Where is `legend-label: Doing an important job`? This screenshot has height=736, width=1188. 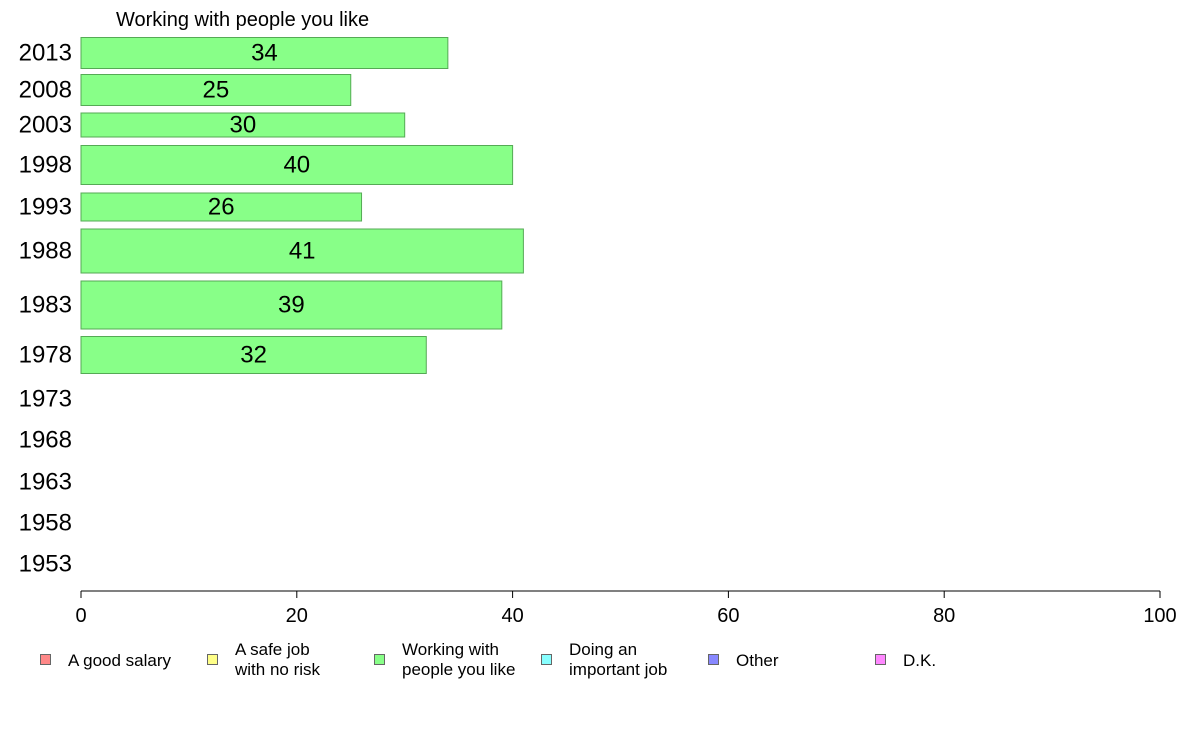 legend-label: Doing an important job is located at coordinates (618, 659).